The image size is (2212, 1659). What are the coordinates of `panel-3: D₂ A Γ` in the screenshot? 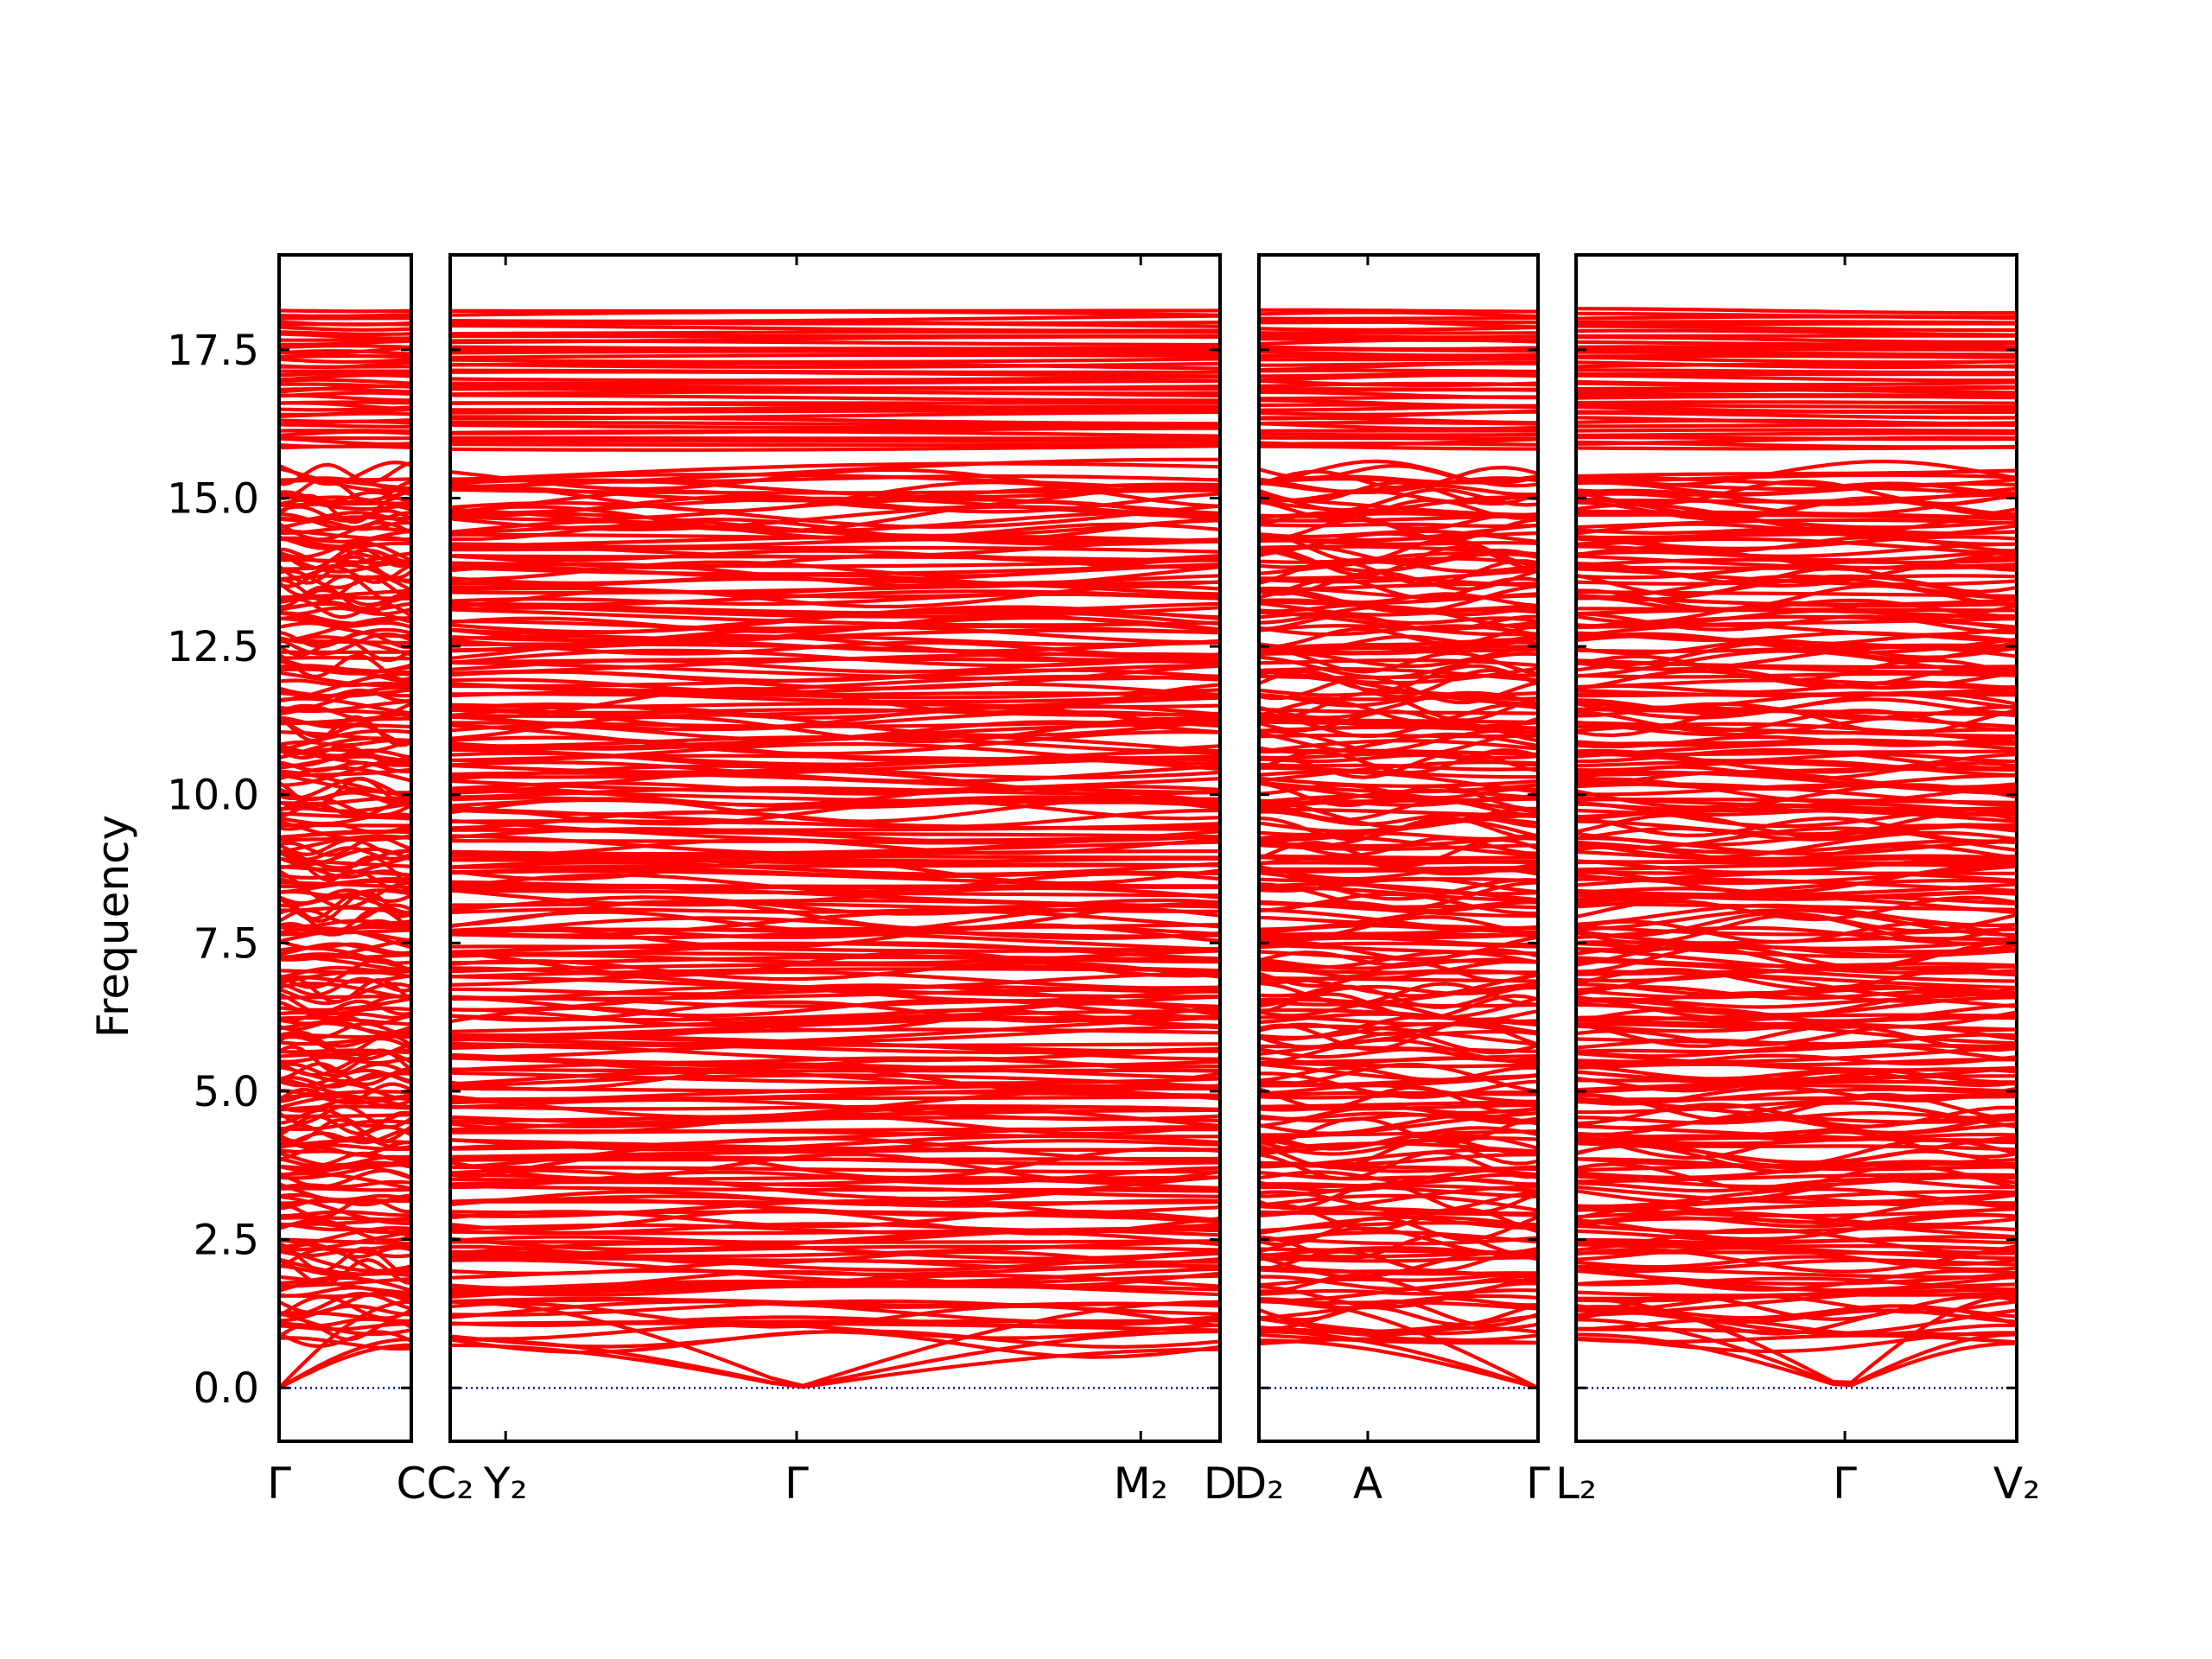 It's located at (1392, 881).